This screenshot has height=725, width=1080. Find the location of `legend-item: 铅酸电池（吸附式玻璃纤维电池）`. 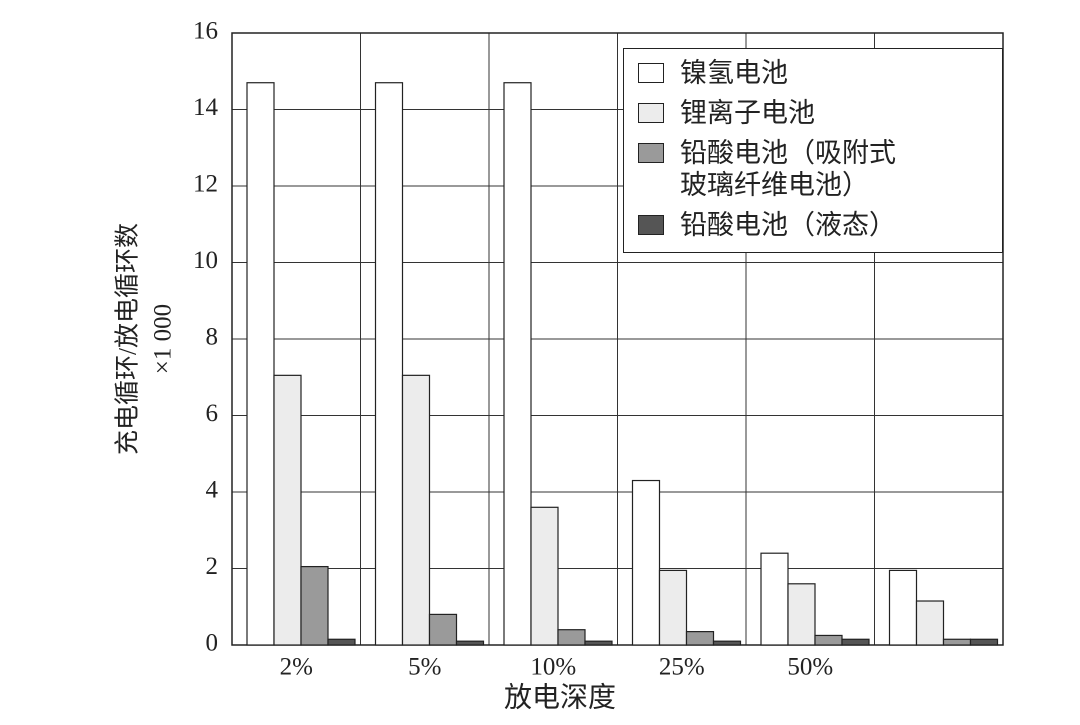

legend-item: 铅酸电池（吸附式玻璃纤维电池） is located at coordinates (820, 169).